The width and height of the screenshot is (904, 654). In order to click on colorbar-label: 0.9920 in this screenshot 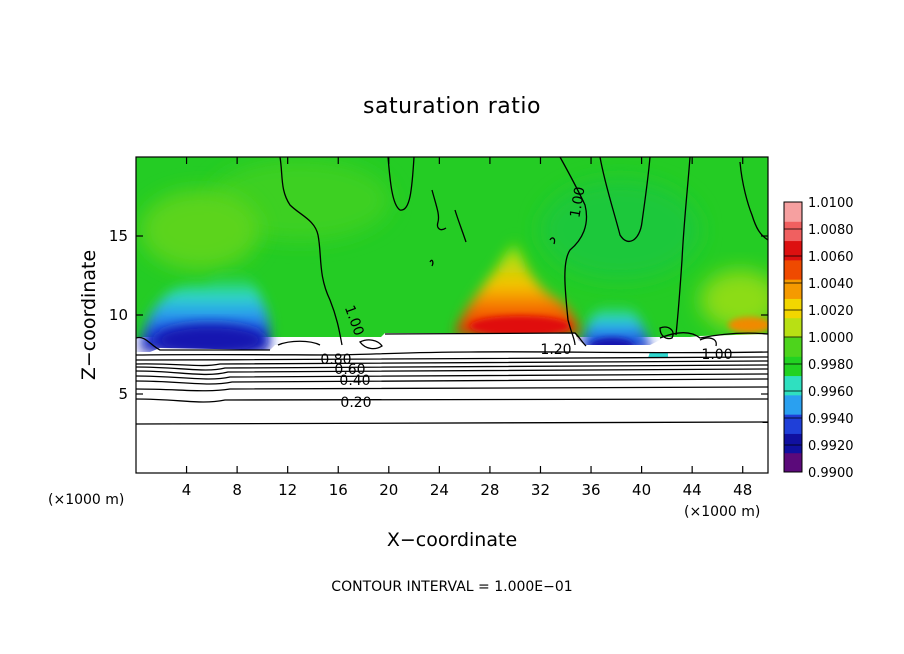, I will do `click(831, 446)`.